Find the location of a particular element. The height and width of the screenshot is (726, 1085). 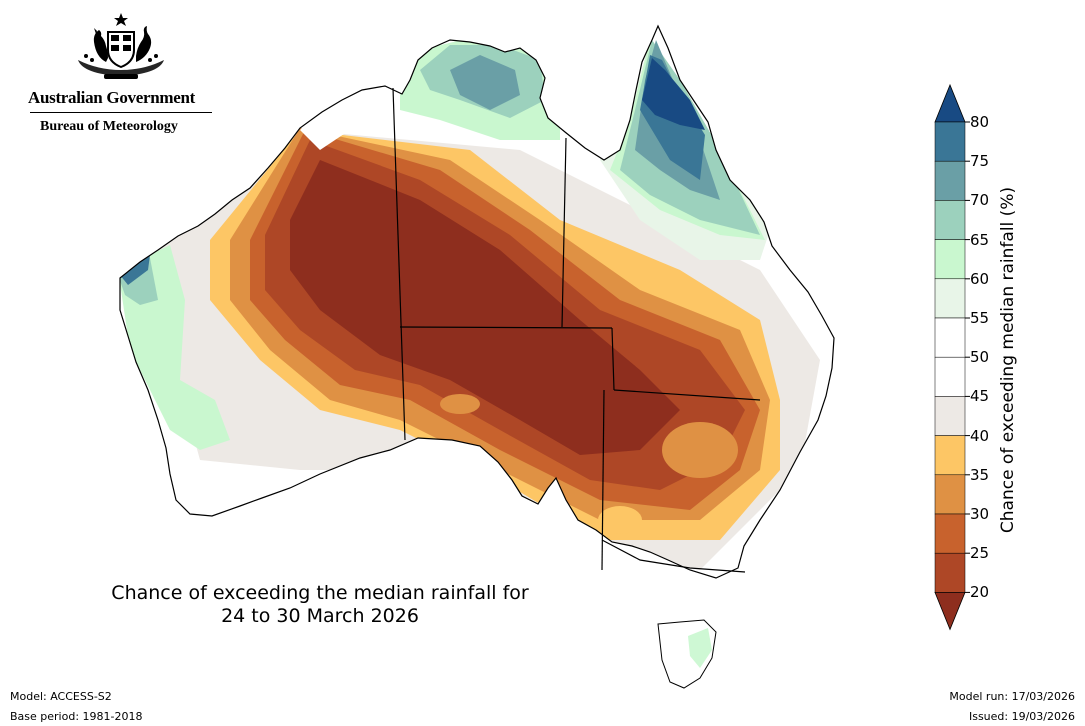

agency-title: Bureau of Meteorology is located at coordinates (109, 126).